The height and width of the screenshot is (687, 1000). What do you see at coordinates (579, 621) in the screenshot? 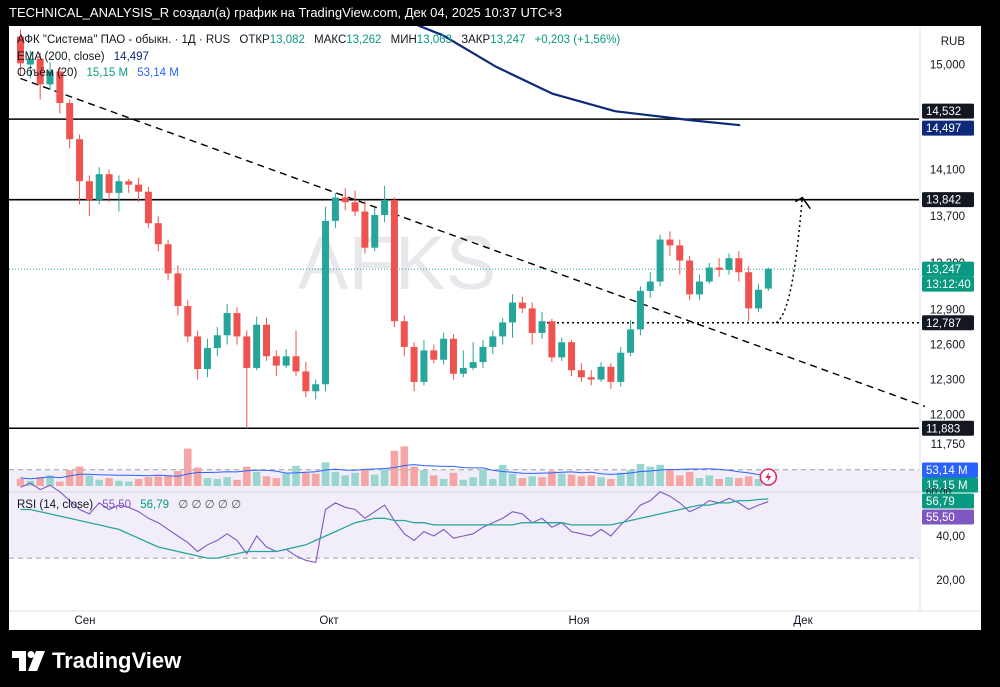
I see `time-axis-label: Ноя` at bounding box center [579, 621].